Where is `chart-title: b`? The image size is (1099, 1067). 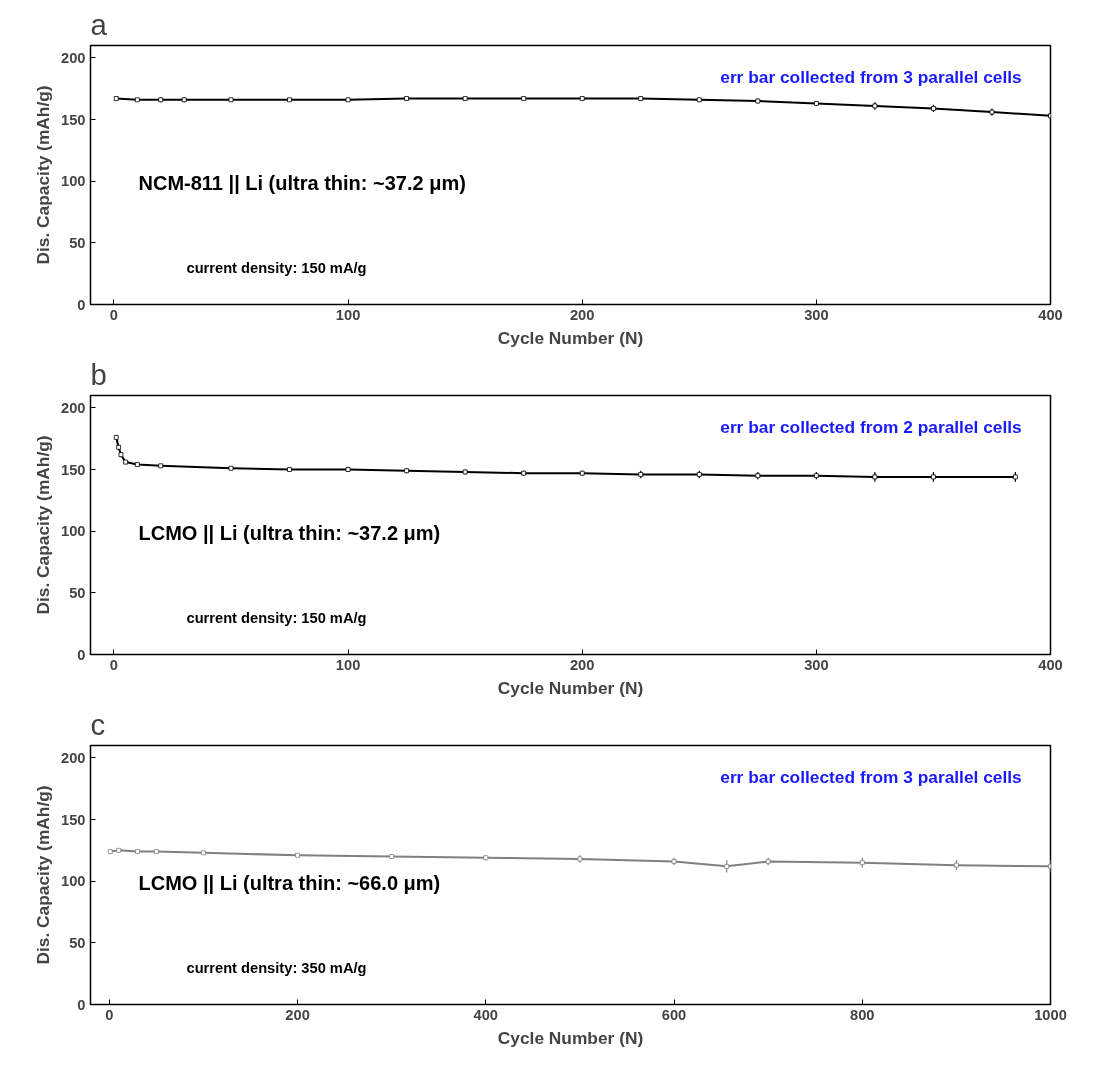 chart-title: b is located at coordinates (98, 374).